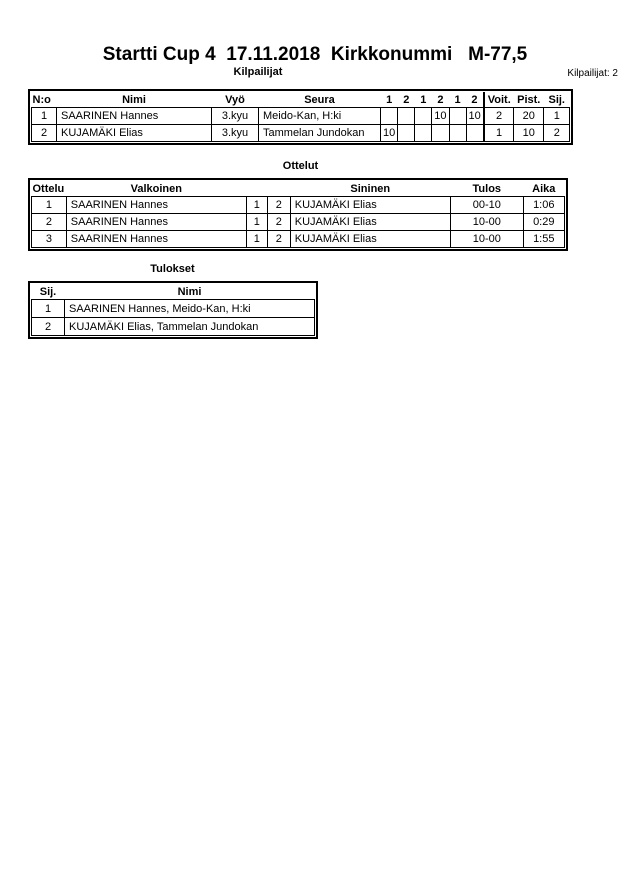 The height and width of the screenshot is (891, 630). What do you see at coordinates (498, 100) in the screenshot?
I see `col-header-voit: Voit.` at bounding box center [498, 100].